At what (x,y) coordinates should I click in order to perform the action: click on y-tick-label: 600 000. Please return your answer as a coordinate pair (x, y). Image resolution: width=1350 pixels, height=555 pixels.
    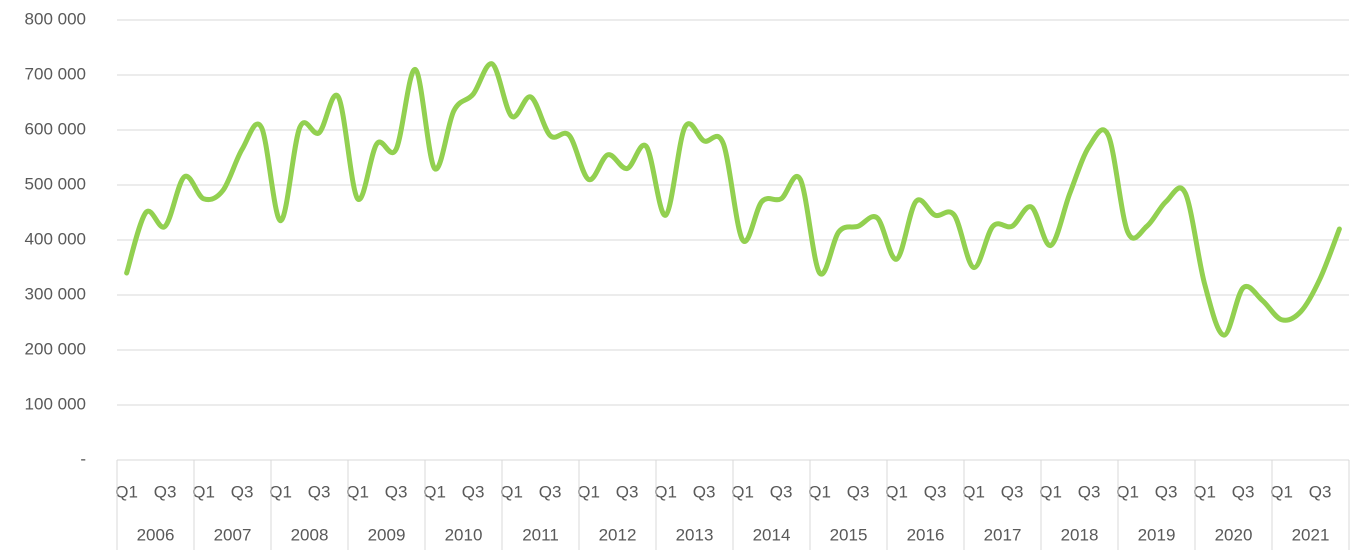
    Looking at the image, I should click on (55, 128).